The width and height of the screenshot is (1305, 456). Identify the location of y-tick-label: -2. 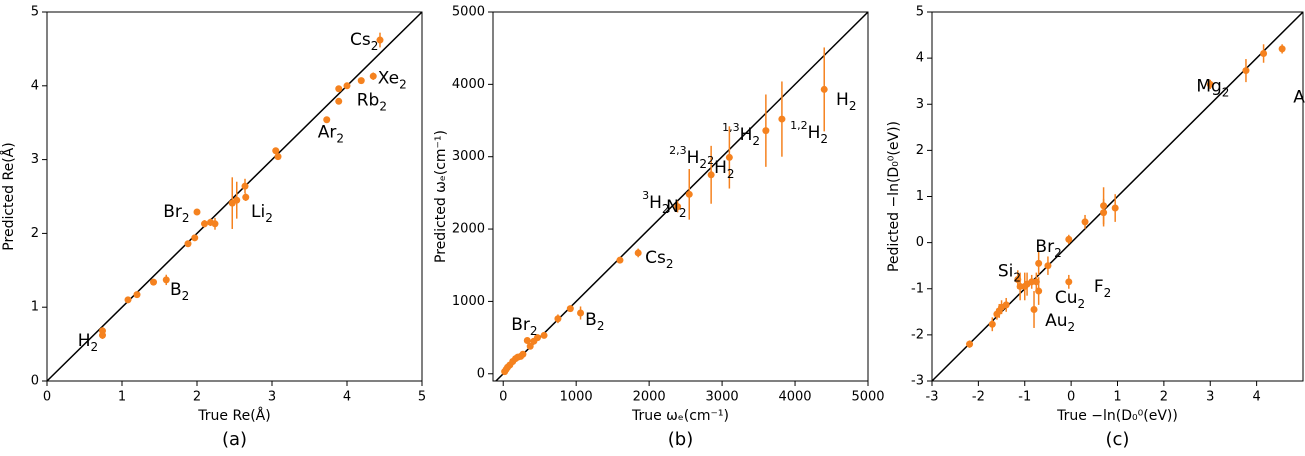
(917, 334).